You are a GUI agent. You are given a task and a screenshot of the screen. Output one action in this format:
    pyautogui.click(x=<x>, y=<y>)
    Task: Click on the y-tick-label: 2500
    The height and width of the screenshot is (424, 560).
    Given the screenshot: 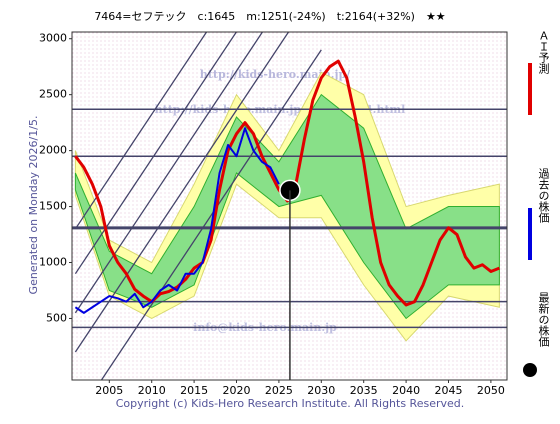 What is the action you would take?
    pyautogui.click(x=53, y=94)
    